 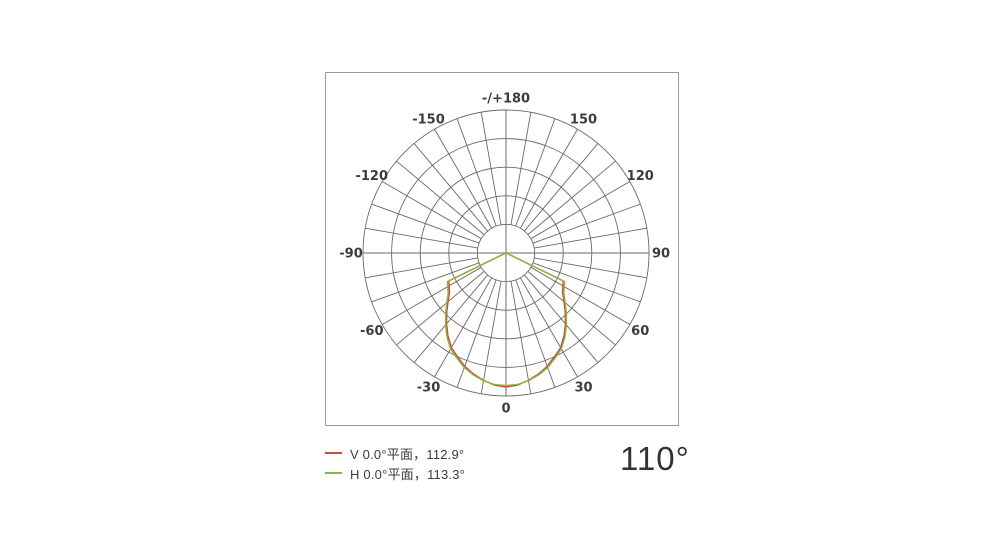 I want to click on legend-item-v-plane: V 0.0°平面，112.9°, so click(x=395, y=453).